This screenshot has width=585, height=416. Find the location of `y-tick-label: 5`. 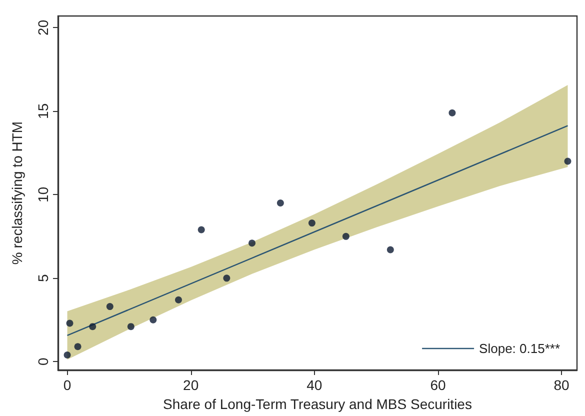

y-tick-label: 5 is located at coordinates (43, 278).